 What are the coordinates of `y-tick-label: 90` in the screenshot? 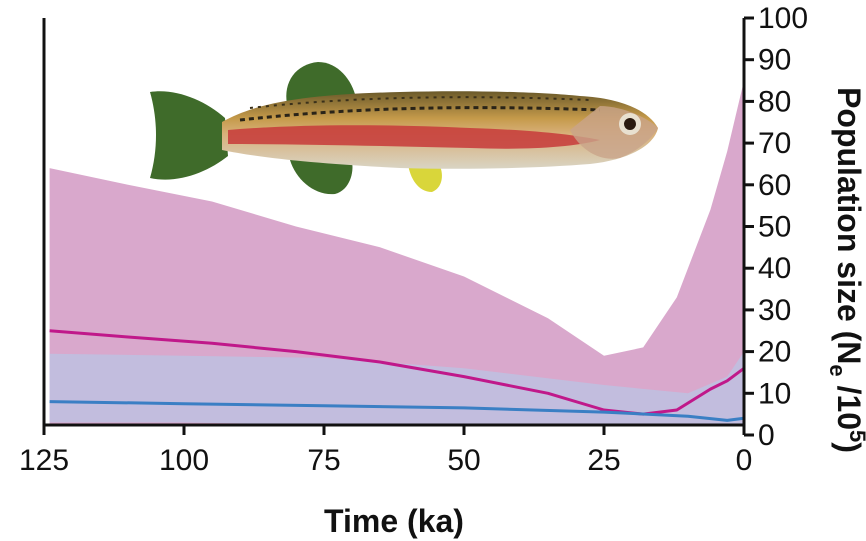 It's located at (774, 60).